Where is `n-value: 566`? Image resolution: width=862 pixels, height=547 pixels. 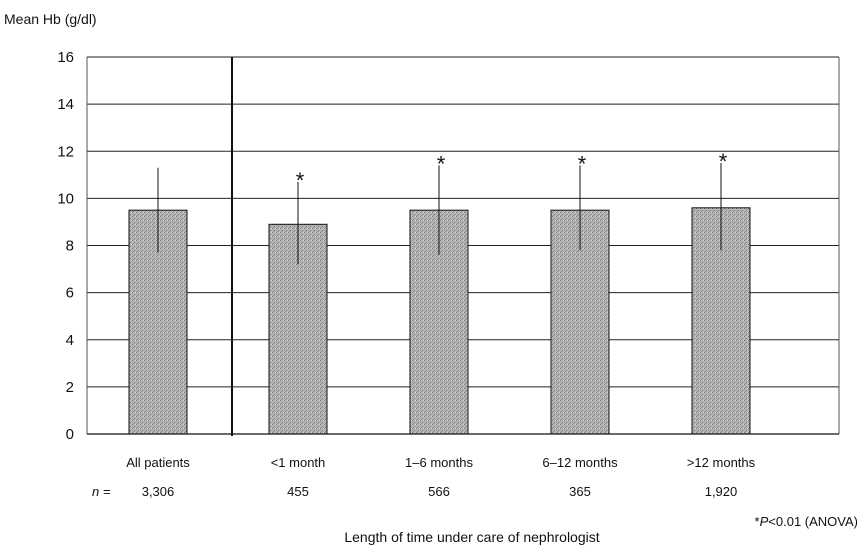
n-value: 566 is located at coordinates (439, 491).